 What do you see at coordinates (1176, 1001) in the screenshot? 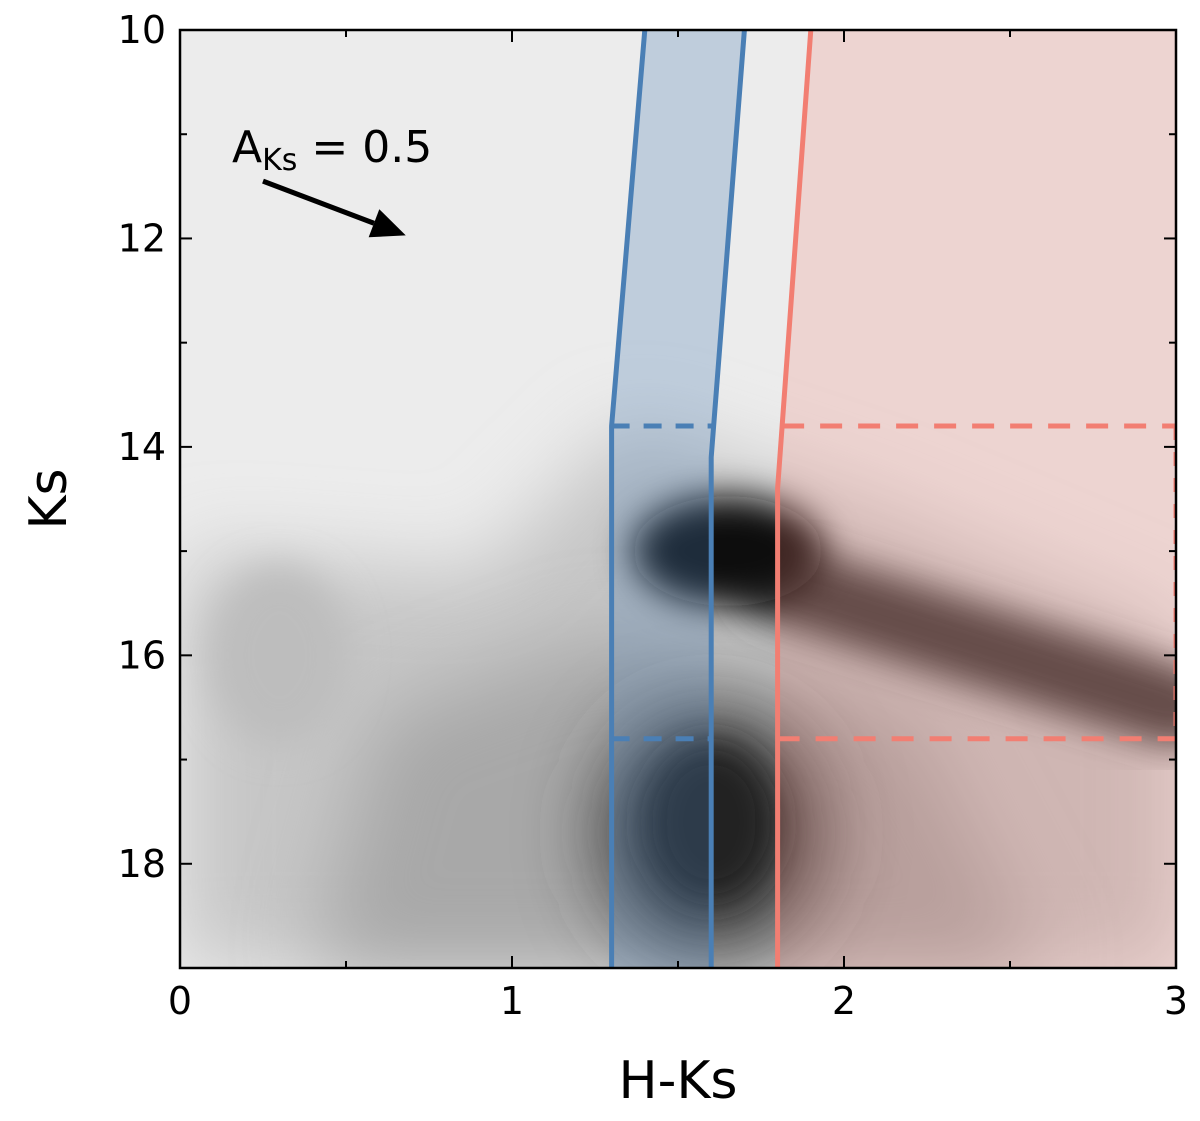
I see `x-tick-label: 3` at bounding box center [1176, 1001].